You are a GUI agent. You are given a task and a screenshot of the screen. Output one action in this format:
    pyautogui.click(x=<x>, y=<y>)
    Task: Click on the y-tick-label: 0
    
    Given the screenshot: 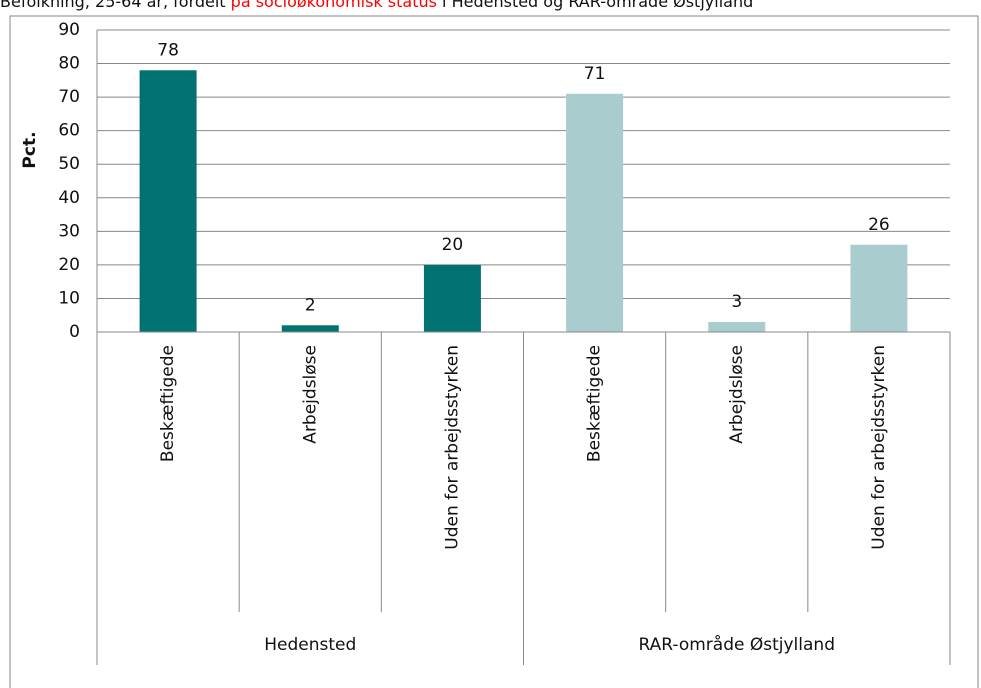 What is the action you would take?
    pyautogui.click(x=74, y=332)
    